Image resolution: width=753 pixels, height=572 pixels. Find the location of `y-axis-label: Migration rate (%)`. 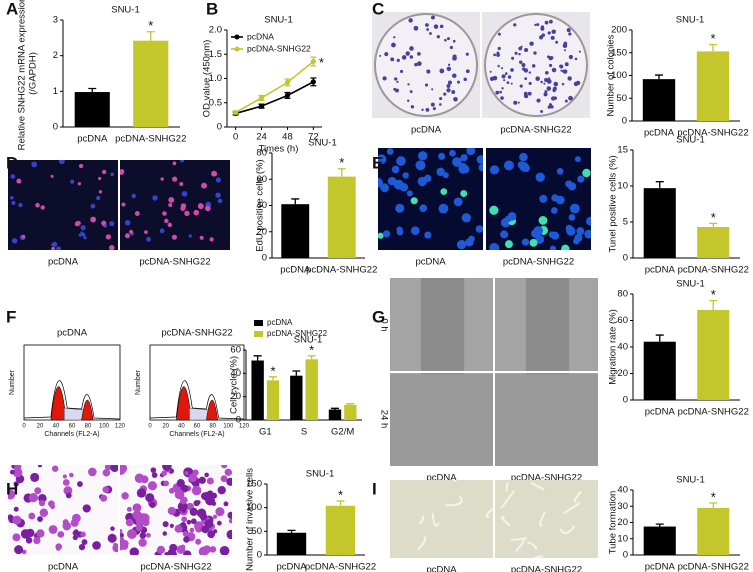

y-axis-label: Migration rate (%) is located at coordinates (613, 347).